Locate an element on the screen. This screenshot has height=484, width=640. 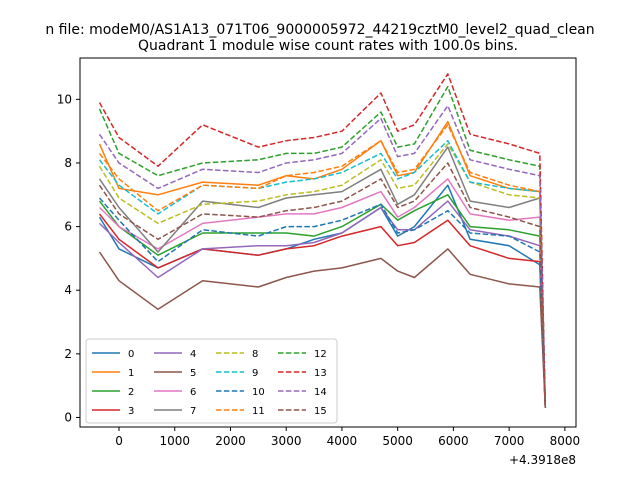
x-axis: 0 1000 2000 3000 4000 5000 6000 7000 8000 is located at coordinates (347, 437).